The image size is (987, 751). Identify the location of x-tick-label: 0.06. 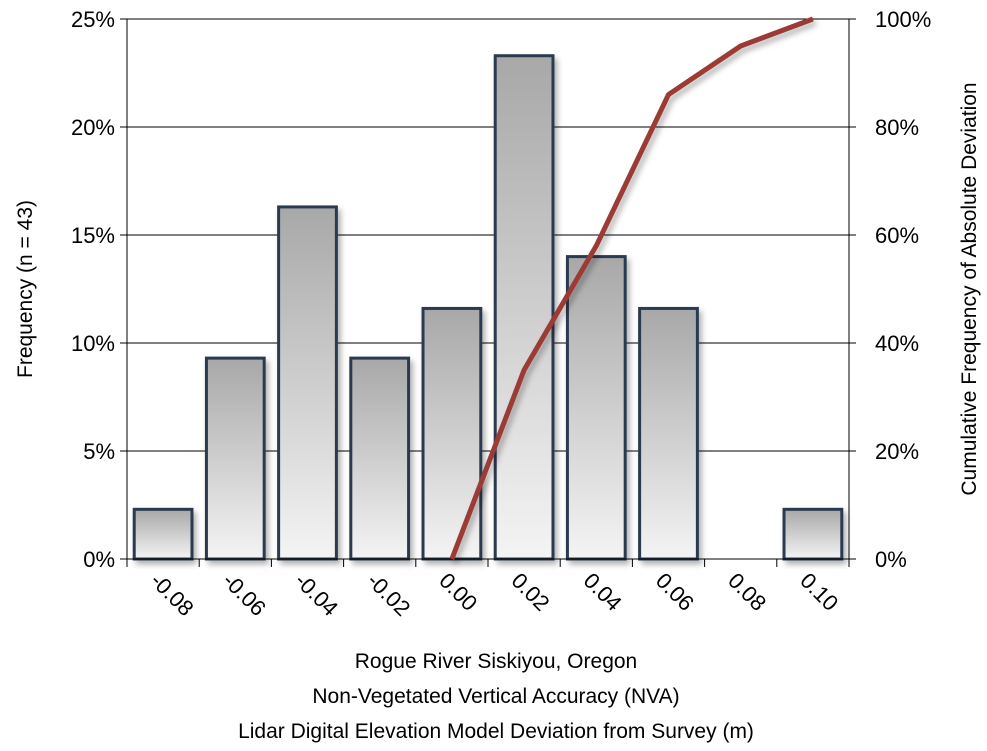
(675, 592).